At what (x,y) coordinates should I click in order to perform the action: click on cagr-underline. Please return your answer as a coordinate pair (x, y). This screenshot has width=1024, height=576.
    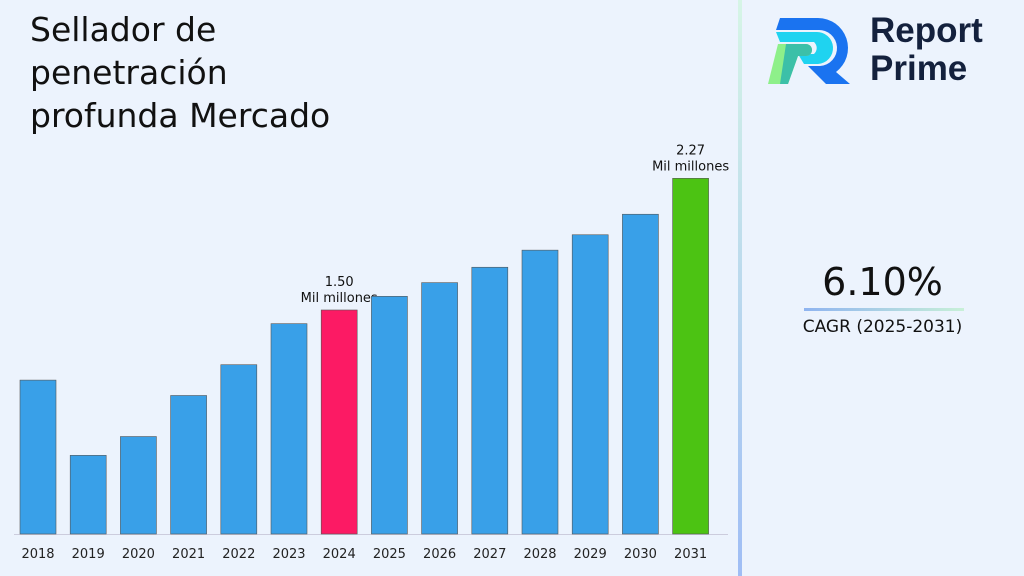
    Looking at the image, I should click on (884, 309).